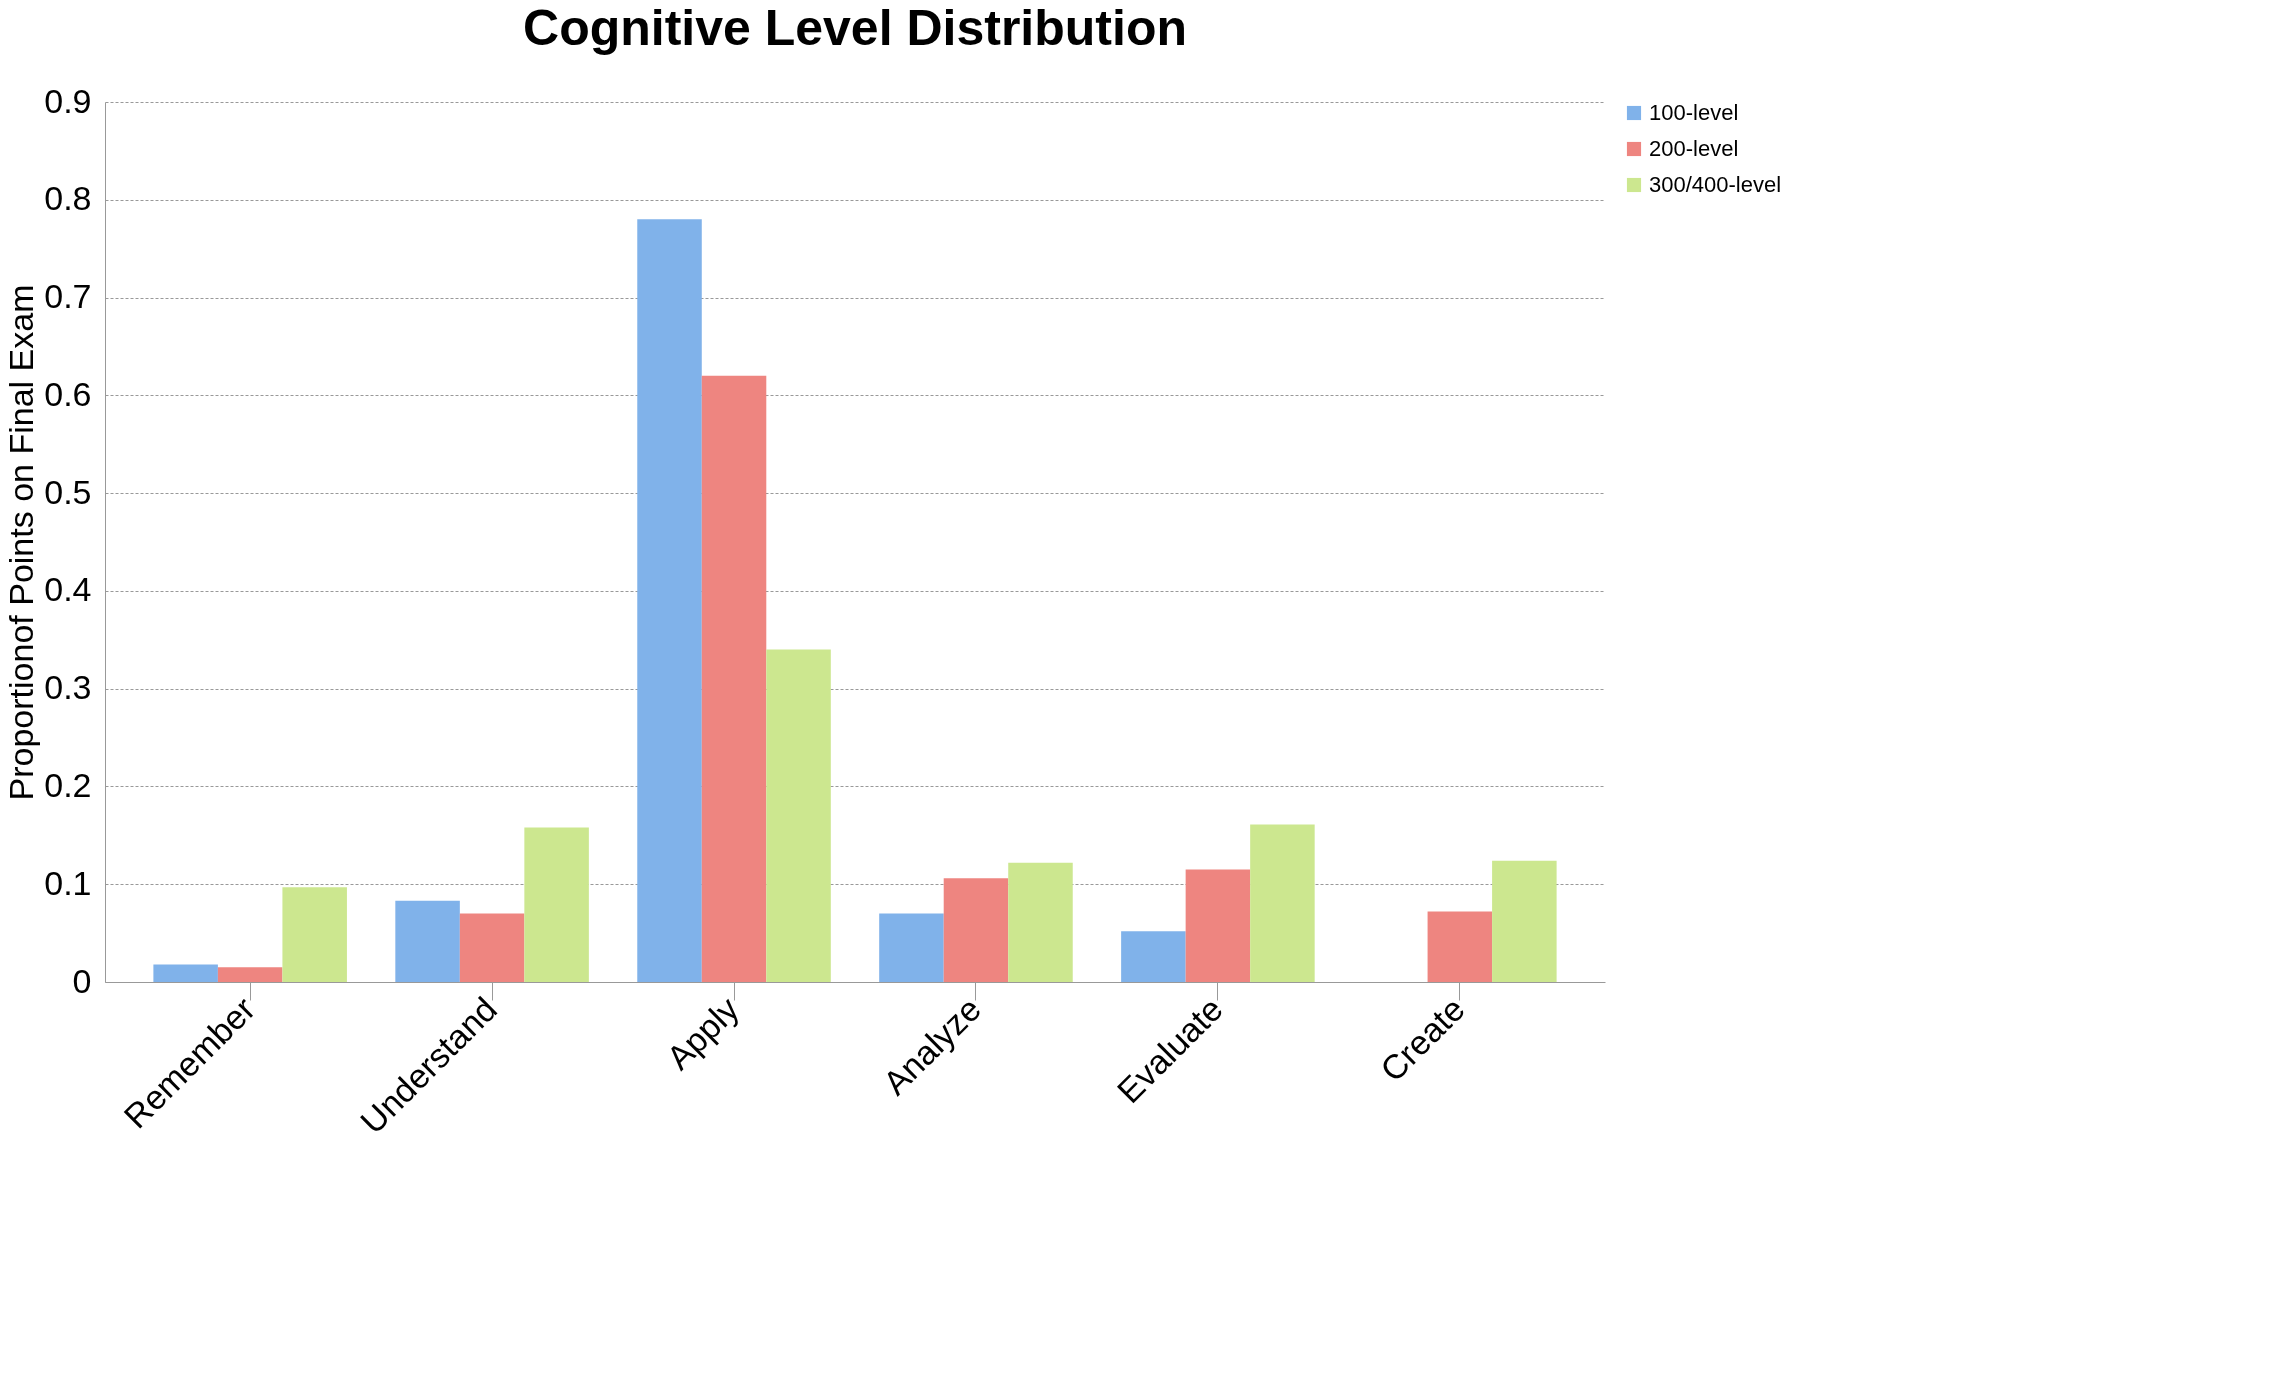 Image resolution: width=2296 pixels, height=1389 pixels. I want to click on y-tick-label: 0.7, so click(68, 296).